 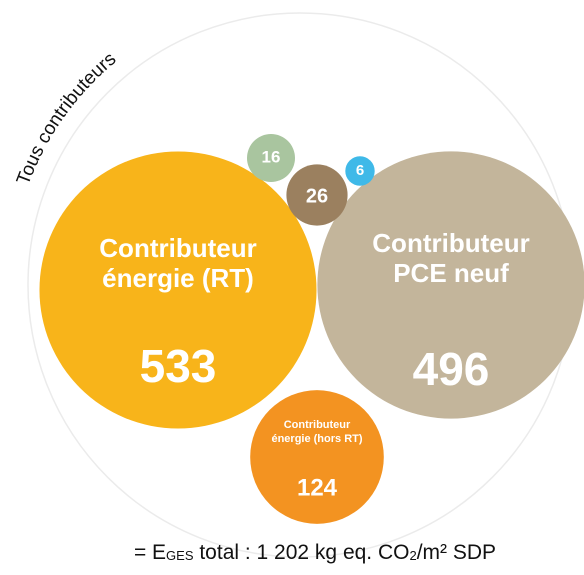 I want to click on value-label: 26, so click(x=317, y=196).